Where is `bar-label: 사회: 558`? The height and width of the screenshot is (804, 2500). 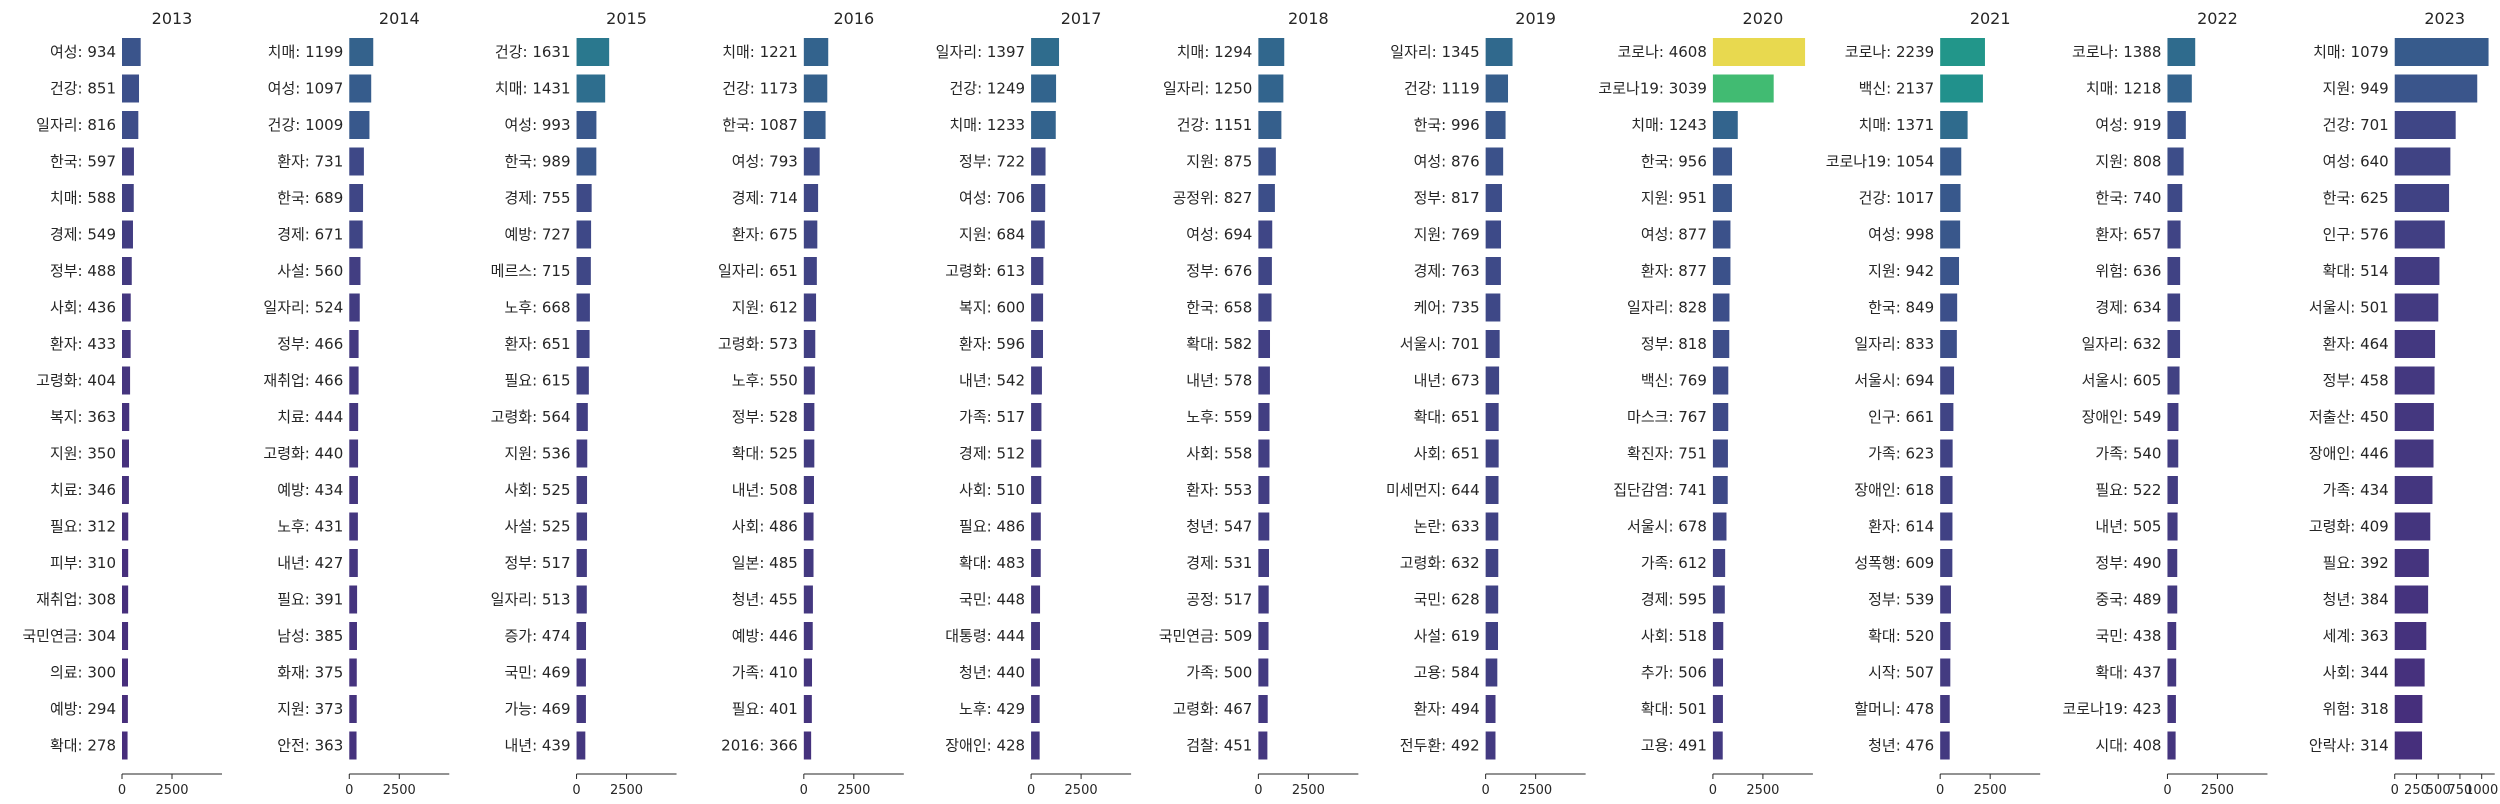 bar-label: 사회: 558 is located at coordinates (1219, 454).